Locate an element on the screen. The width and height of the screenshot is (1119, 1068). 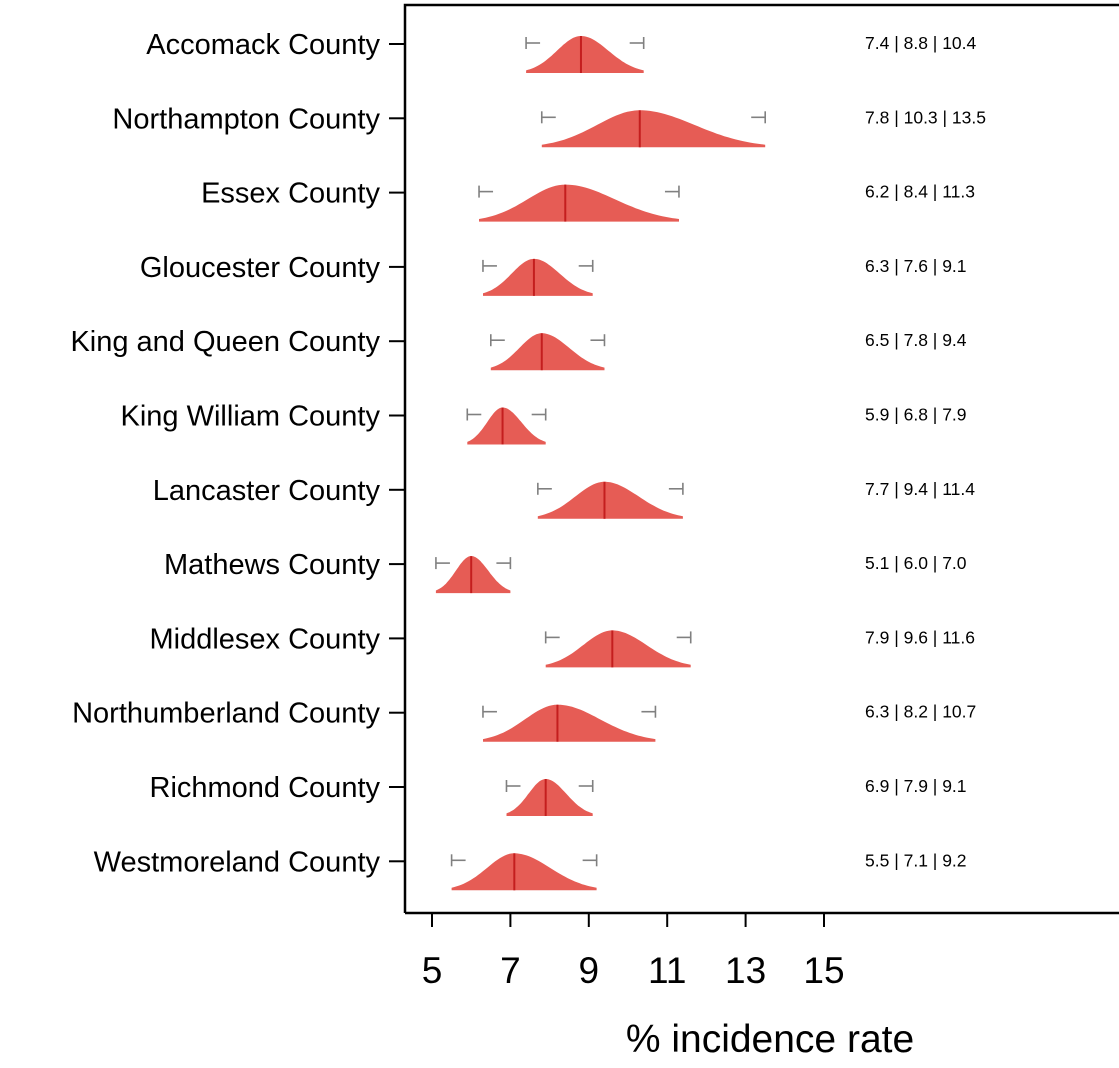
x-tick-label: 5 is located at coordinates (432, 970).